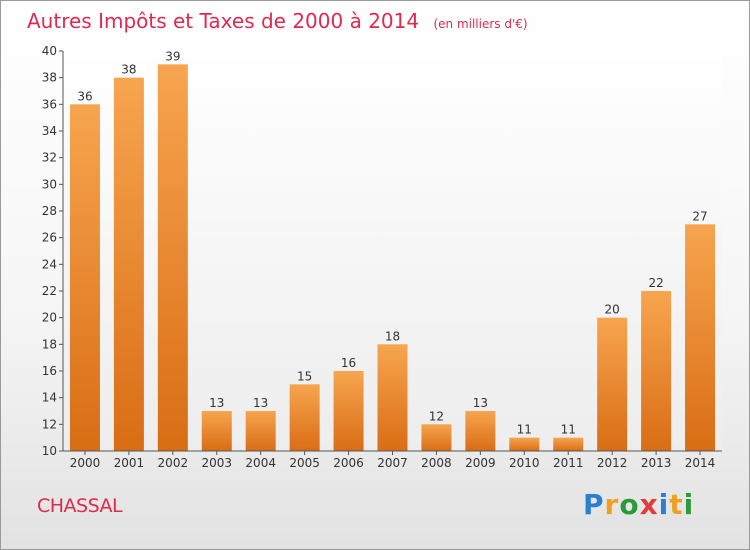 The image size is (750, 550). I want to click on y-tick-label: 28, so click(49, 211).